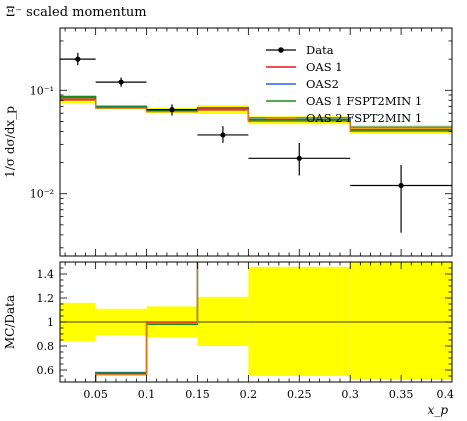 The height and width of the screenshot is (421, 467). I want to click on y-tick-label: 10⁻², so click(42, 194).